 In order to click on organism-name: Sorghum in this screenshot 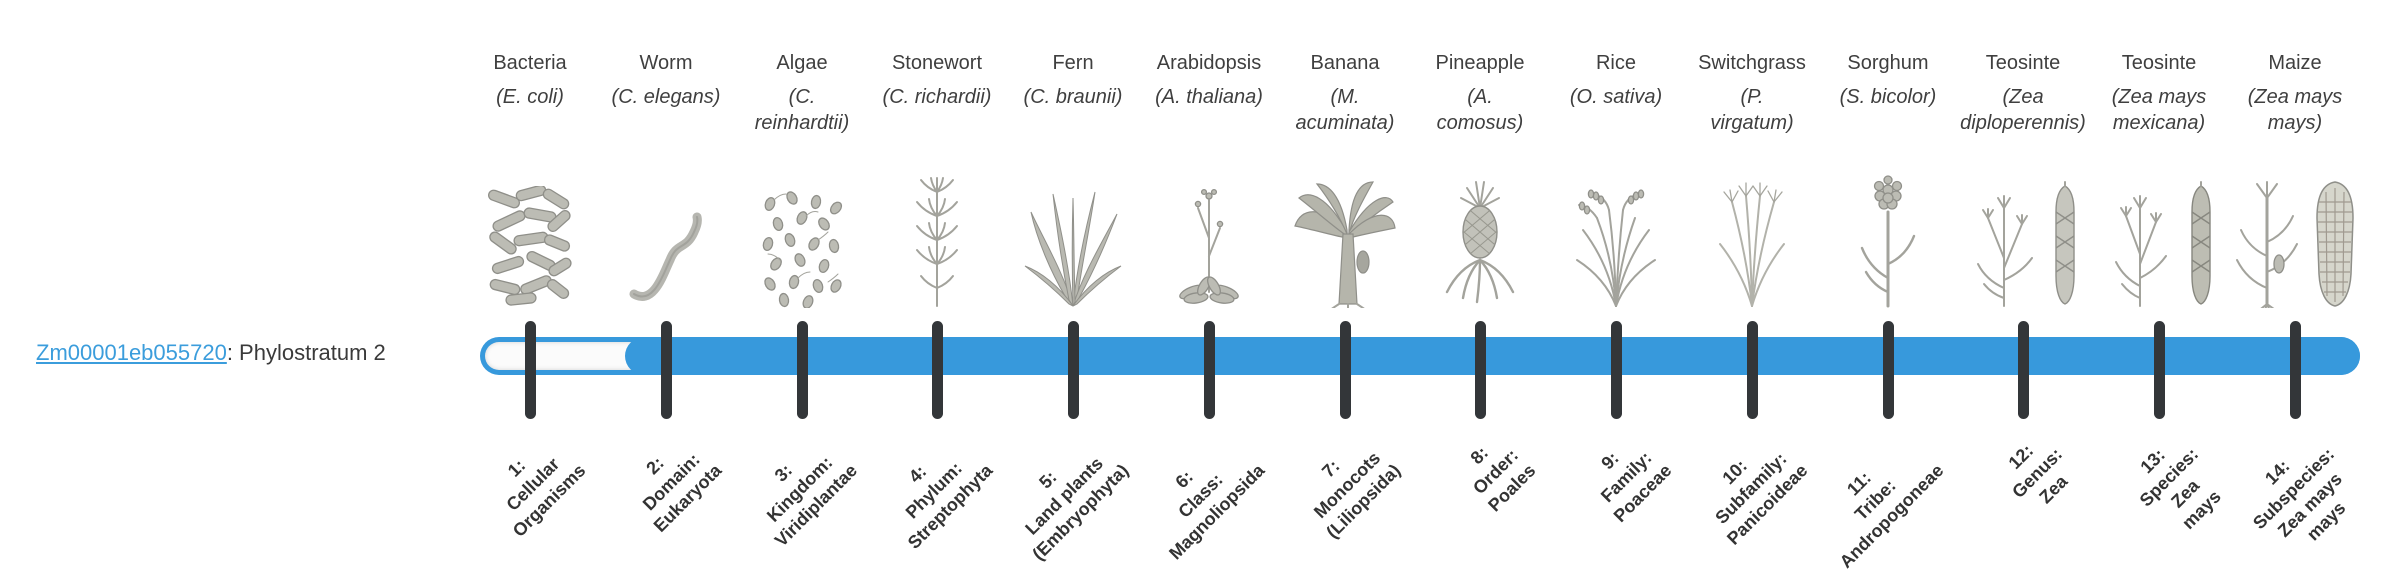, I will do `click(1888, 63)`.